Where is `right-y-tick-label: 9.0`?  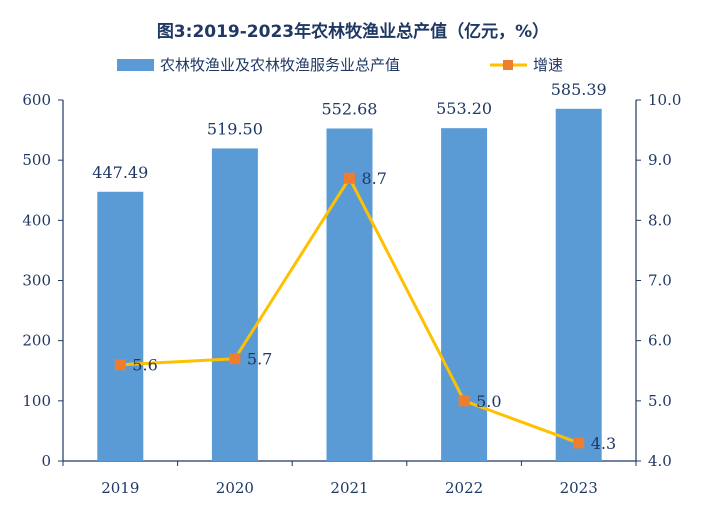 right-y-tick-label: 9.0 is located at coordinates (660, 160).